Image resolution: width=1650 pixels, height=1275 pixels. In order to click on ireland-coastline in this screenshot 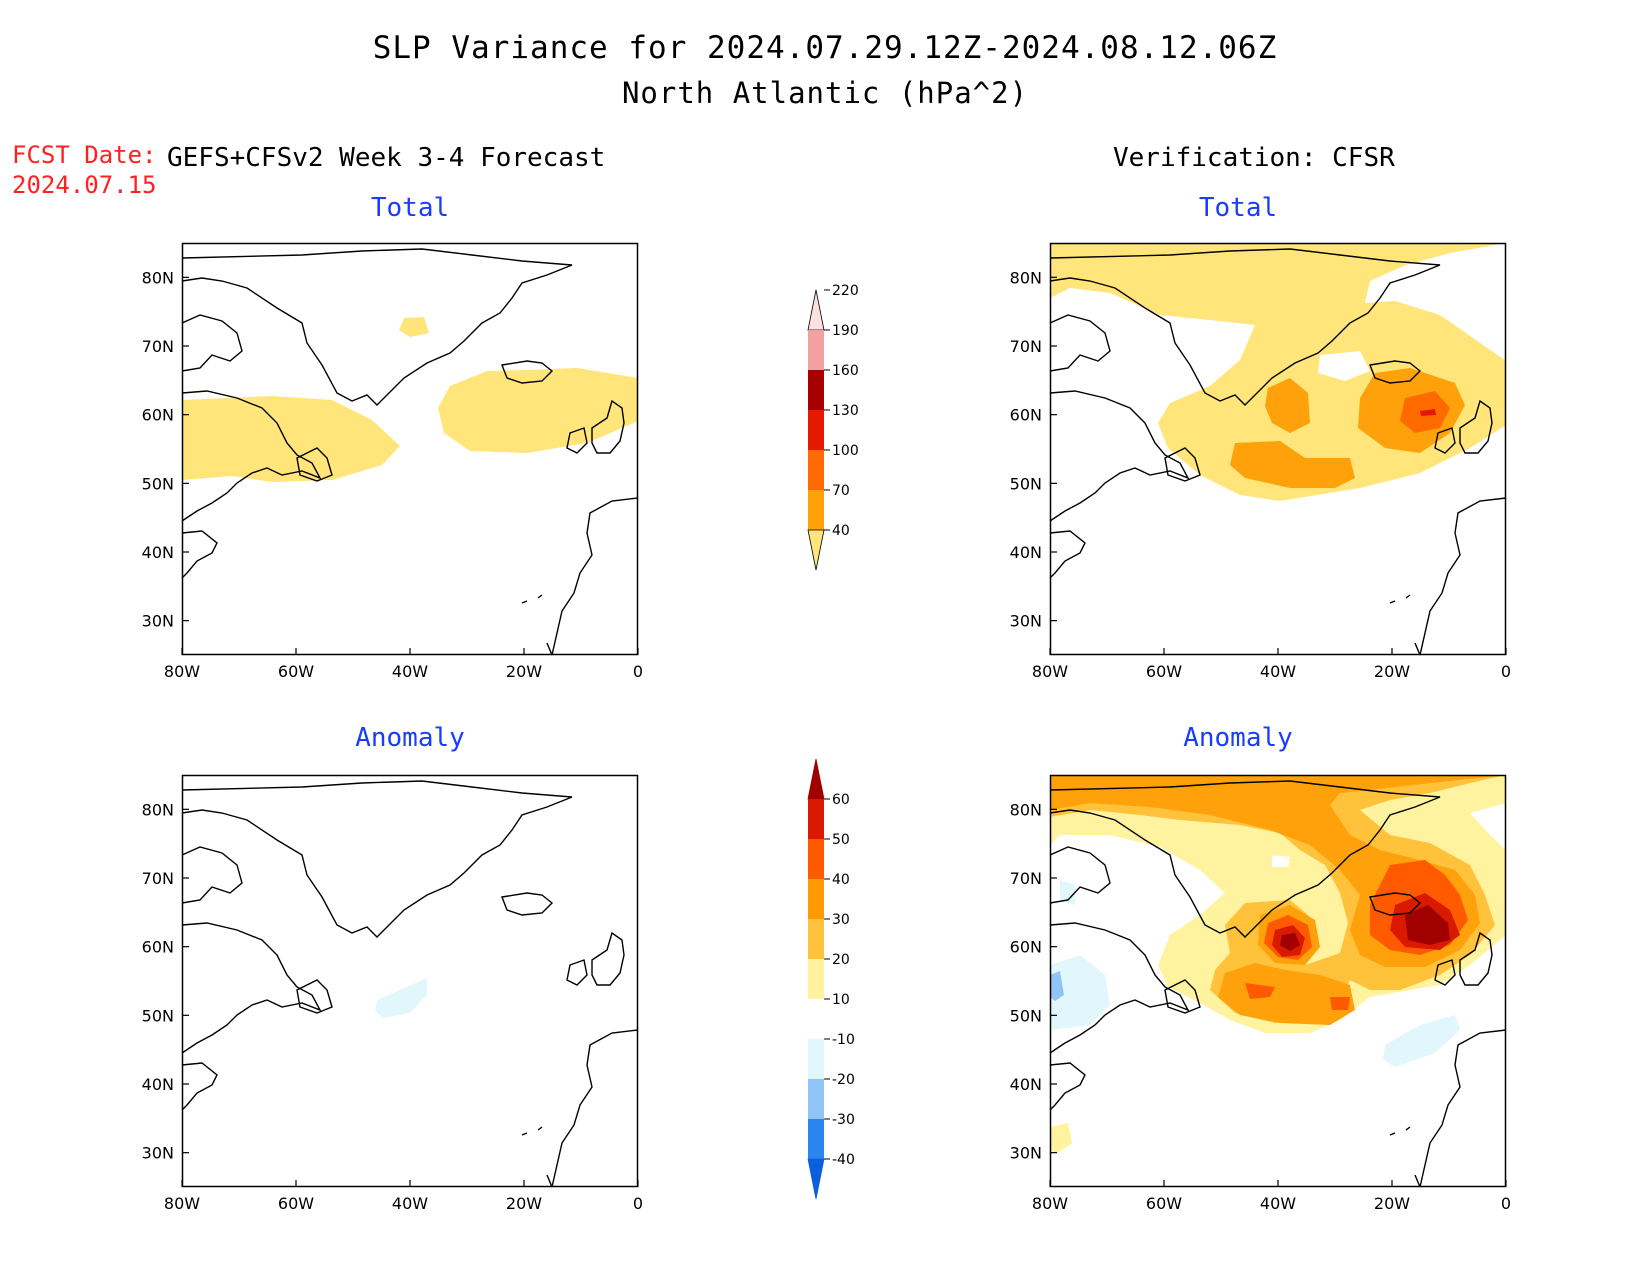, I will do `click(1445, 440)`.